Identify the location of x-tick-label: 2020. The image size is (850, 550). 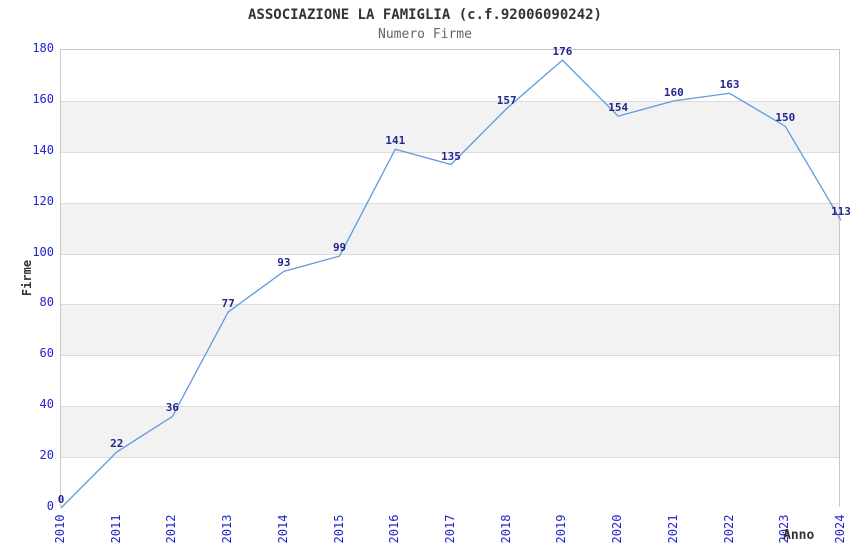
(617, 529).